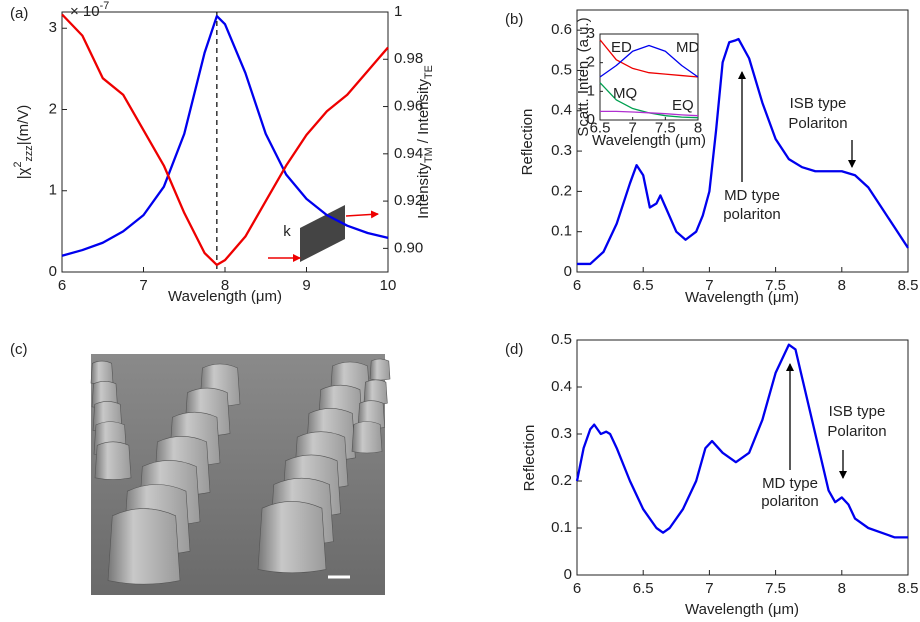 The image size is (920, 622). What do you see at coordinates (514, 349) in the screenshot?
I see `panel-label: (d)` at bounding box center [514, 349].